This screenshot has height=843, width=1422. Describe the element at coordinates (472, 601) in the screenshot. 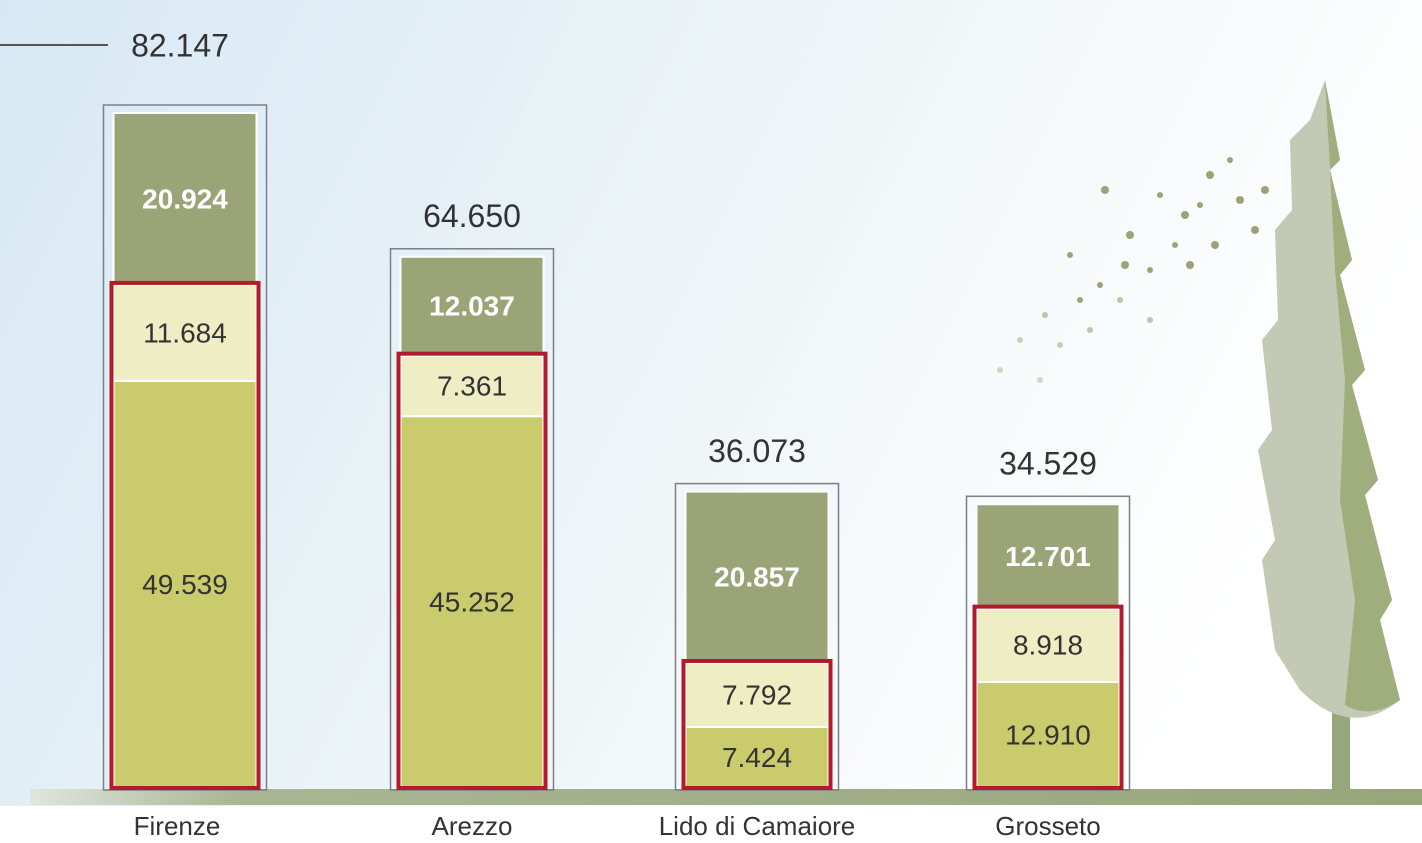

I see `segment-label: 45.252` at that location.